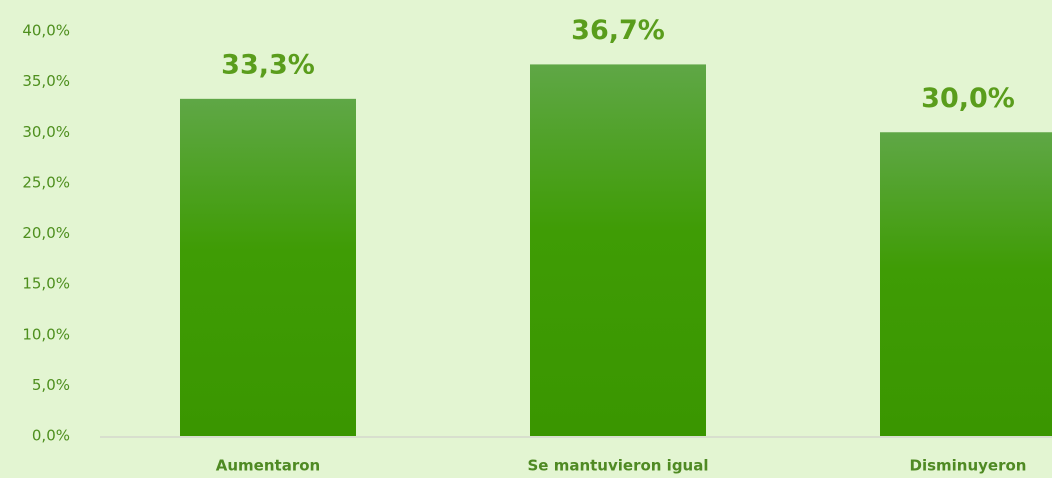 The height and width of the screenshot is (478, 1052). Describe the element at coordinates (51, 436) in the screenshot. I see `y-tick-label: 0,0%` at that location.